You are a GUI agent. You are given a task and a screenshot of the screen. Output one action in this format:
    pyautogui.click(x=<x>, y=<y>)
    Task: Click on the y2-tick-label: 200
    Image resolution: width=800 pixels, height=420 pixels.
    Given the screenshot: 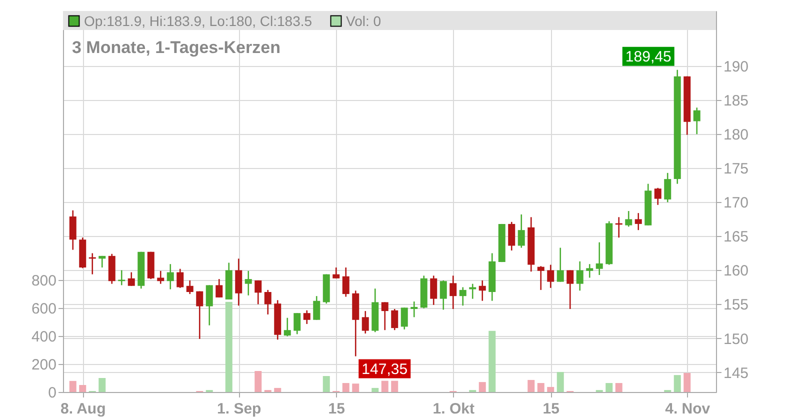 What is the action you would take?
    pyautogui.click(x=43, y=365)
    